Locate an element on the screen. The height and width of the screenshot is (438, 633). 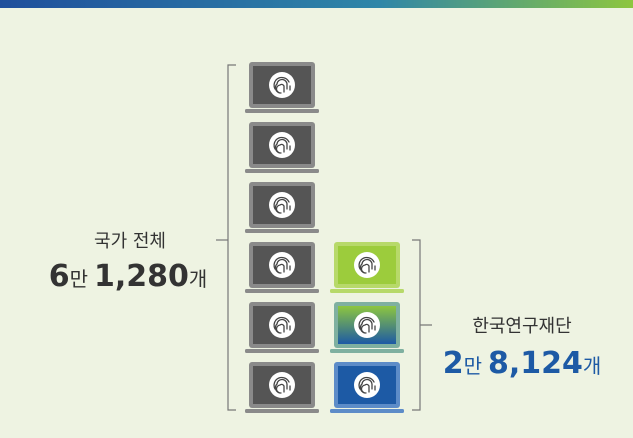
left-amount: 6만 1,280개 is located at coordinates (128, 276).